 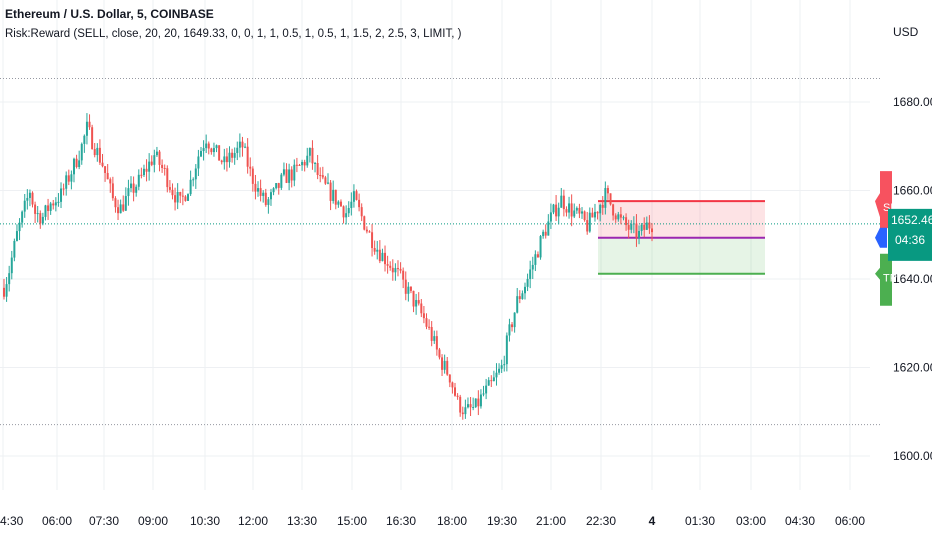 I want to click on take-profit-tag-label: TP, so click(x=890, y=279).